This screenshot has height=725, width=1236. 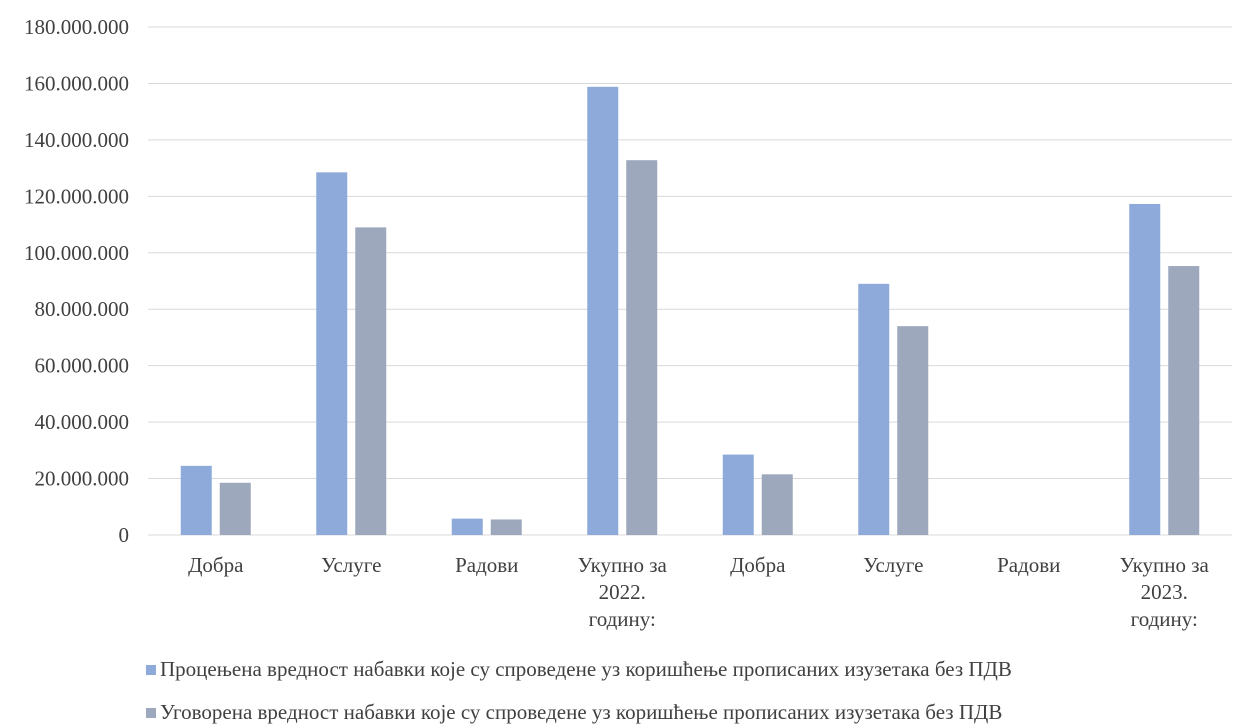 What do you see at coordinates (1164, 592) in the screenshot?
I see `x-tick-label: 2023.` at bounding box center [1164, 592].